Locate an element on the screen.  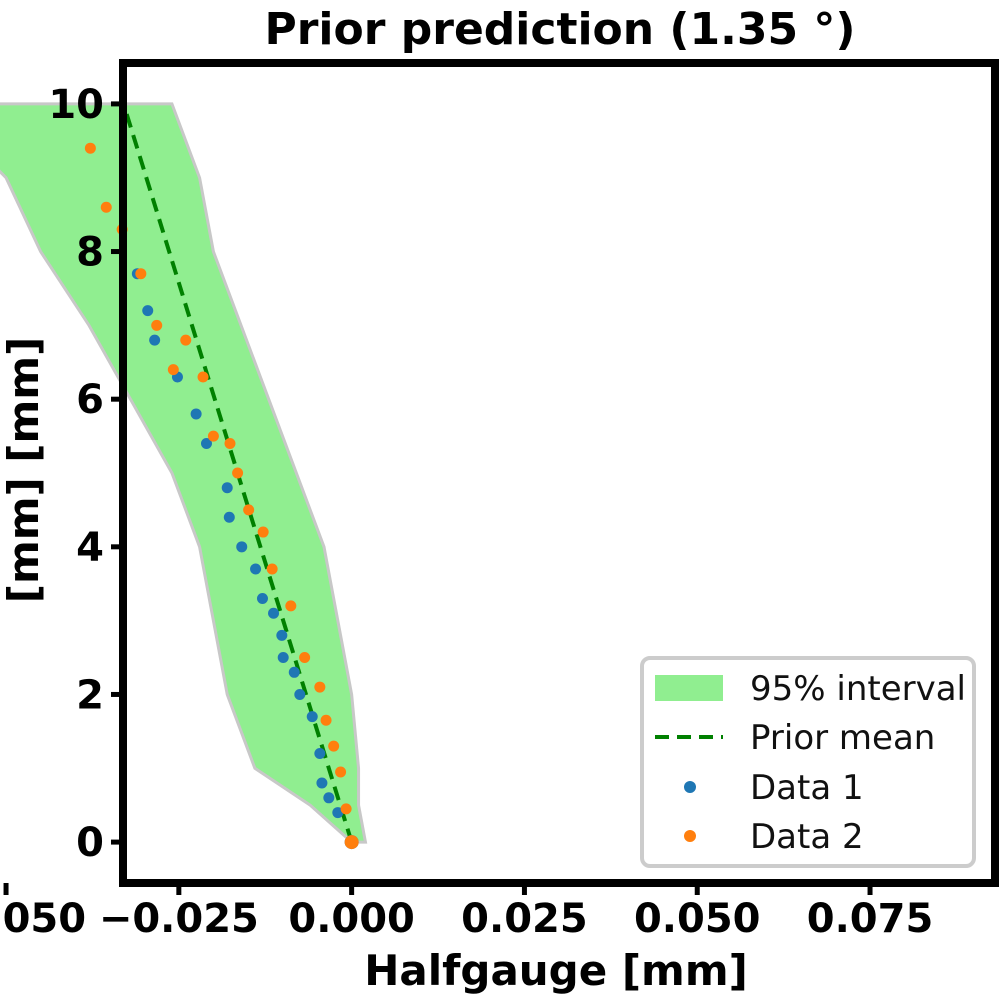
legend-interval-label: 95% interval is located at coordinates (858, 689).